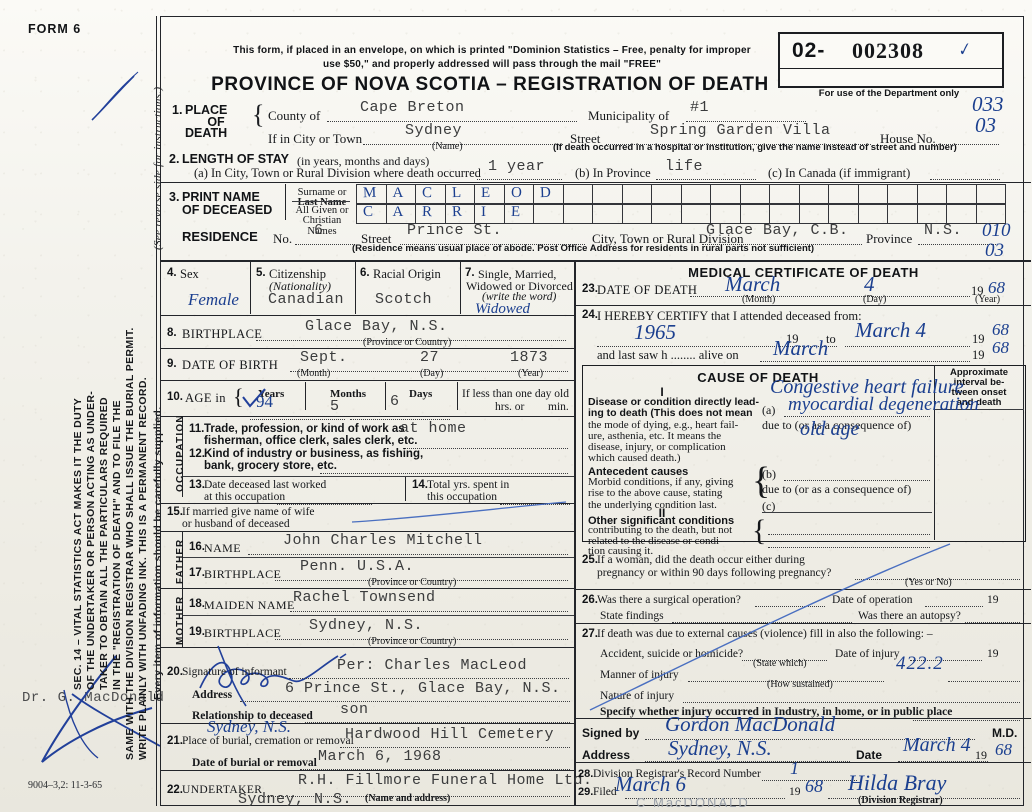 This screenshot has width=1032, height=812. What do you see at coordinates (407, 342) in the screenshot?
I see `item8-caption: (Province or Country)` at bounding box center [407, 342].